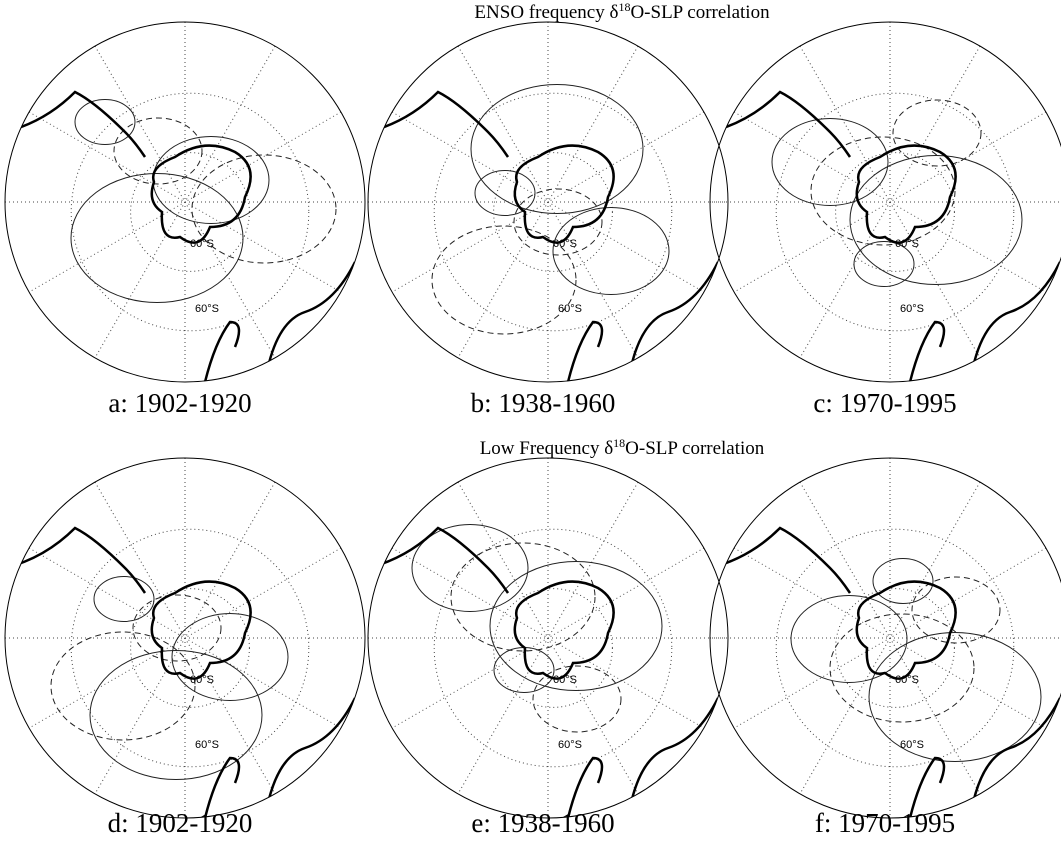 This screenshot has height=847, width=1061. I want to click on section-title: Low Frequency δ18O-SLP correlation, so click(622, 447).